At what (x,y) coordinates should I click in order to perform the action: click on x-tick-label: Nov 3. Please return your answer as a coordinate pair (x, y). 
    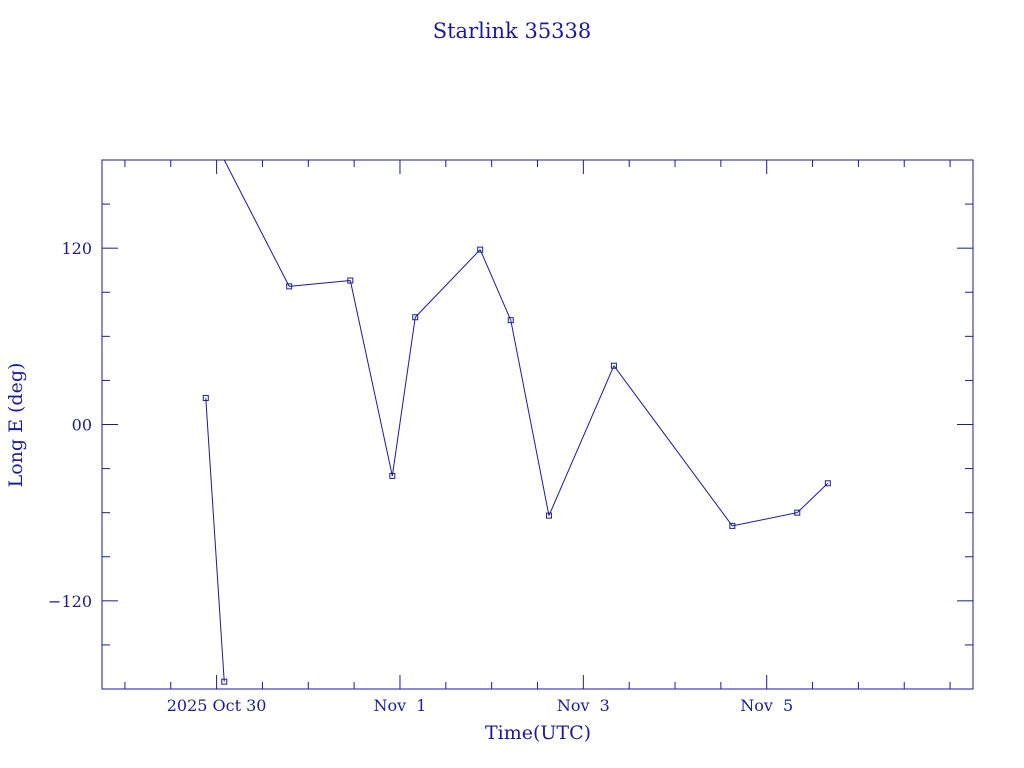
    Looking at the image, I should click on (583, 705).